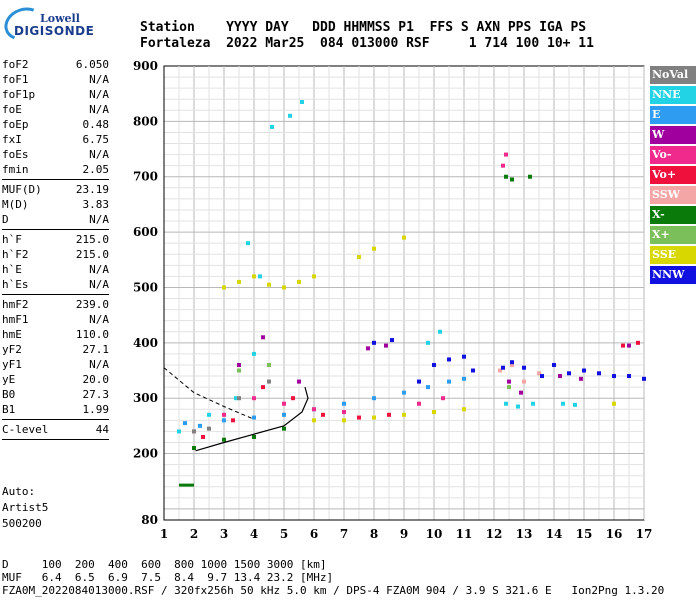 This screenshot has width=700, height=600. What do you see at coordinates (15, 79) in the screenshot?
I see `param-name: foF1` at bounding box center [15, 79].